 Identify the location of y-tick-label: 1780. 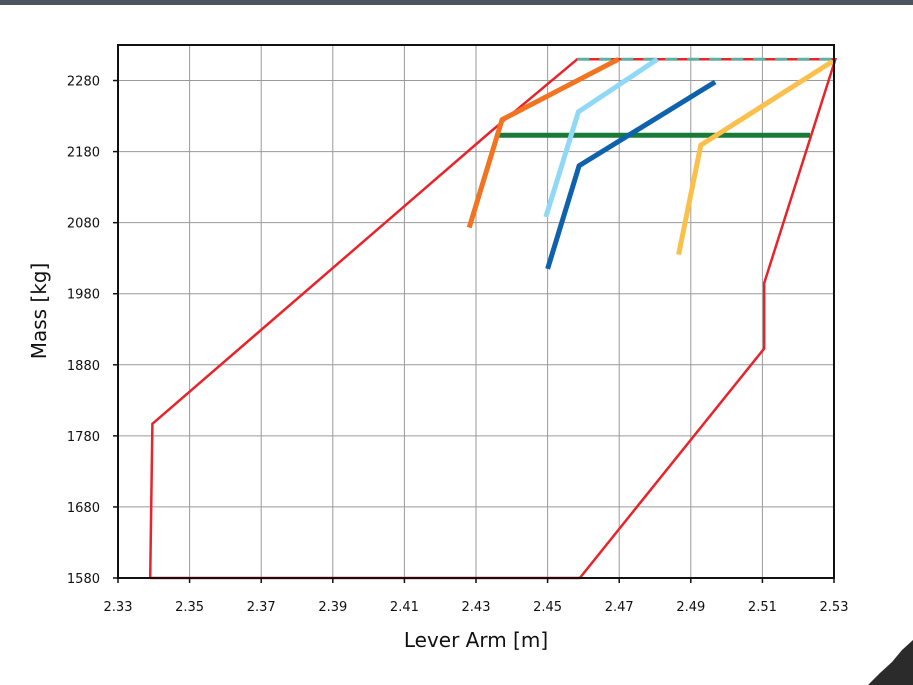
(83, 437).